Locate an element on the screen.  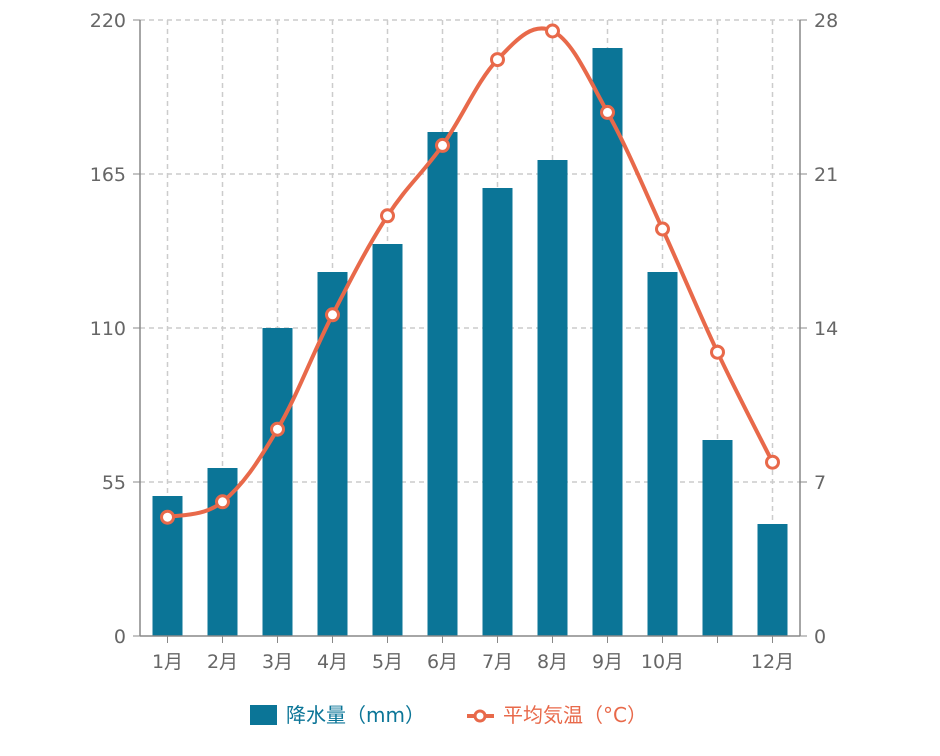
y-right-tick-label: 0 is located at coordinates (820, 637).